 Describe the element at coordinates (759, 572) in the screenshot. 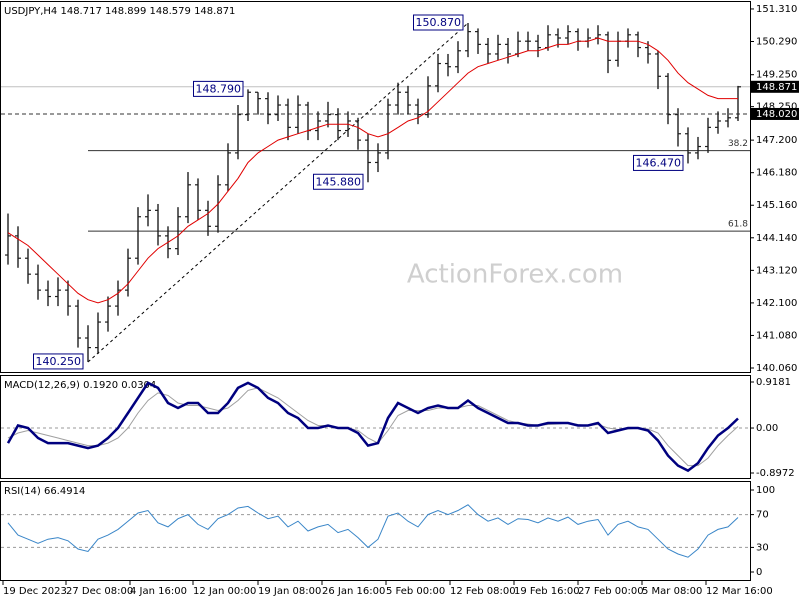

I see `y-tick-label: 0` at that location.